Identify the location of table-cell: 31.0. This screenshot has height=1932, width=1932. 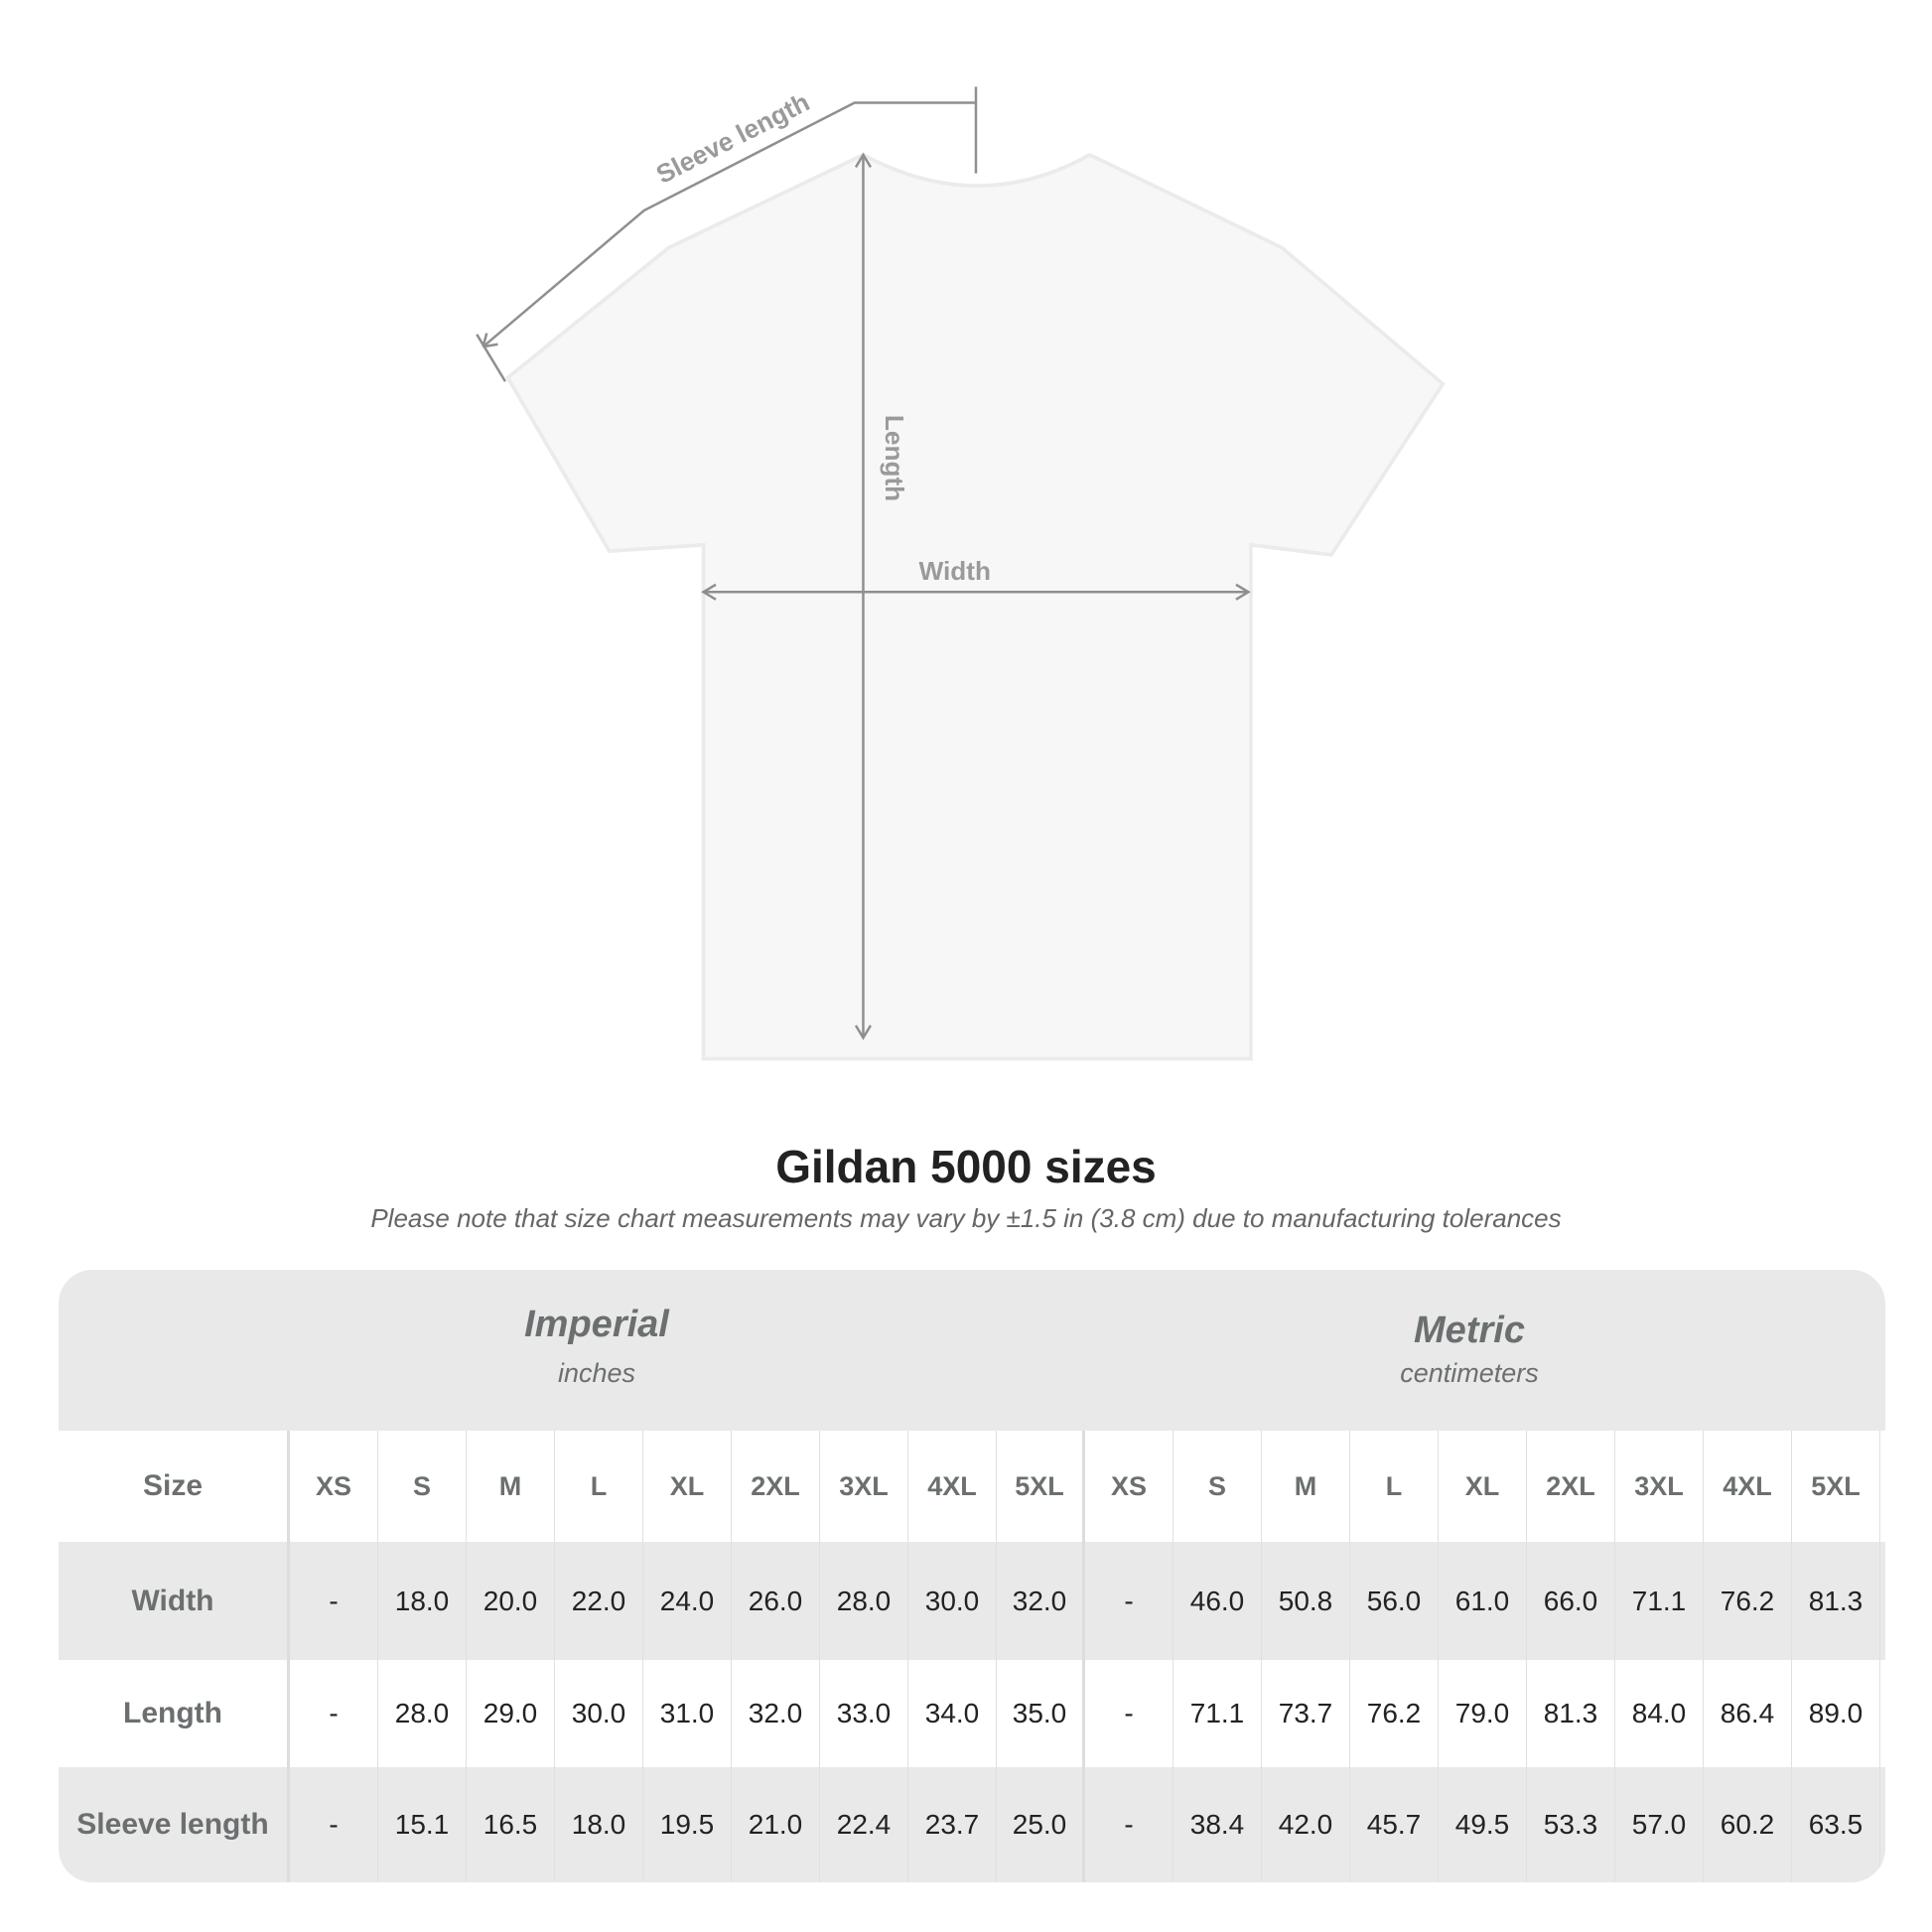
(687, 1714).